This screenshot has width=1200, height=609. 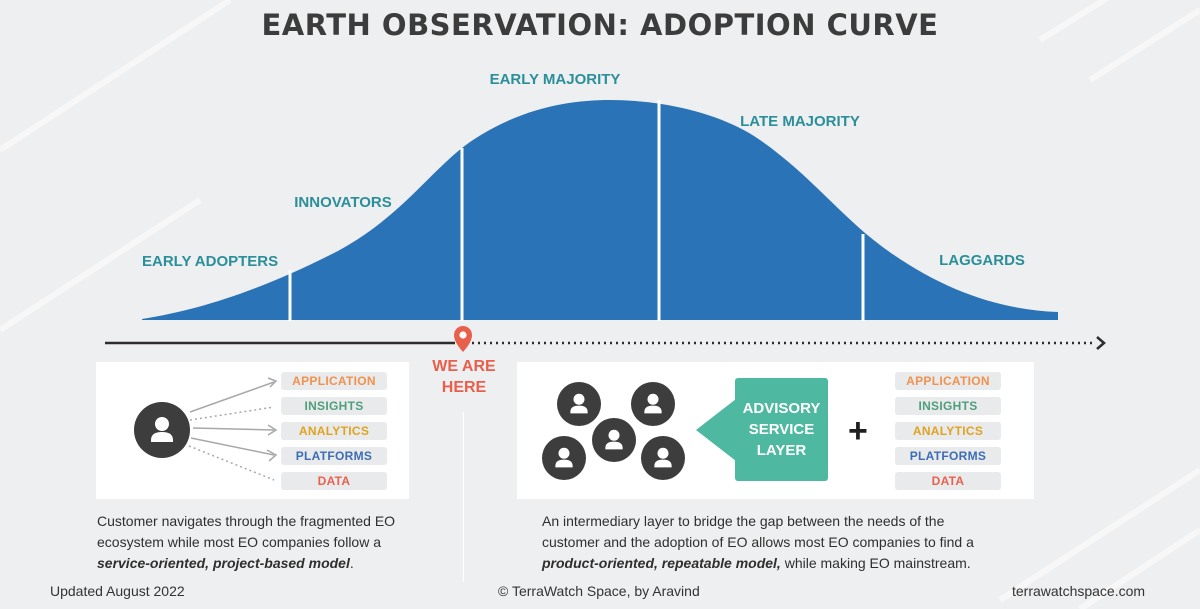 I want to click on timeline-arrowhead, so click(x=1101, y=343).